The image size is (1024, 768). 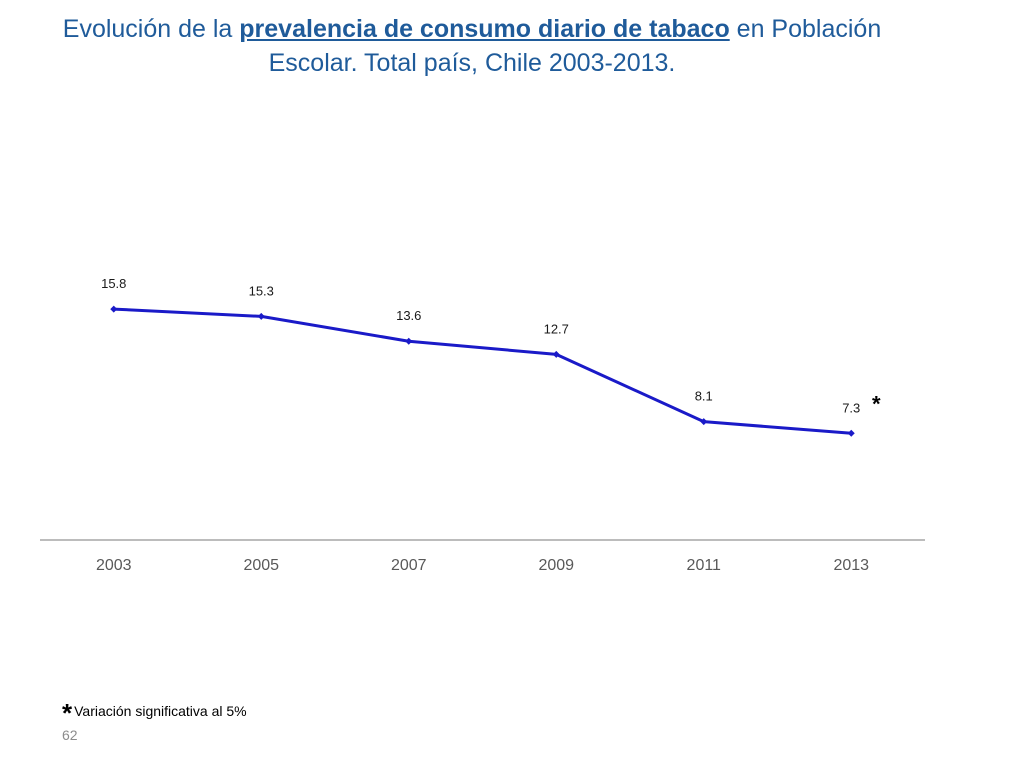 What do you see at coordinates (261, 290) in the screenshot?
I see `data-label-2005: 15.3` at bounding box center [261, 290].